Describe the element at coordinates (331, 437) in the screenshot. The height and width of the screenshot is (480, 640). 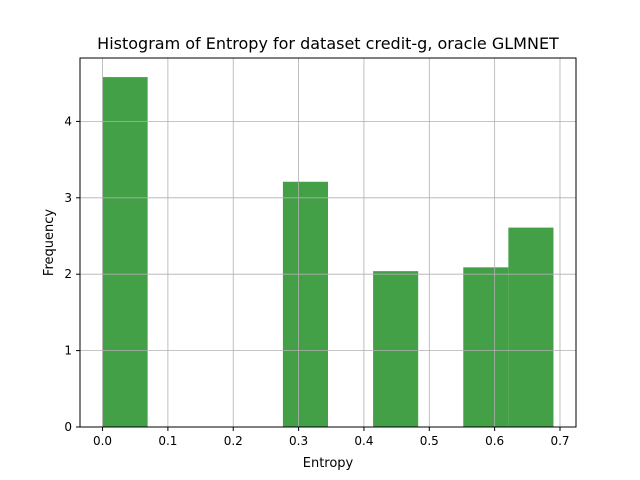
I see `x-axis-ticks: 0.0 0.1 0.2 0.3 0.4 0.5 0.6 0.7` at that location.